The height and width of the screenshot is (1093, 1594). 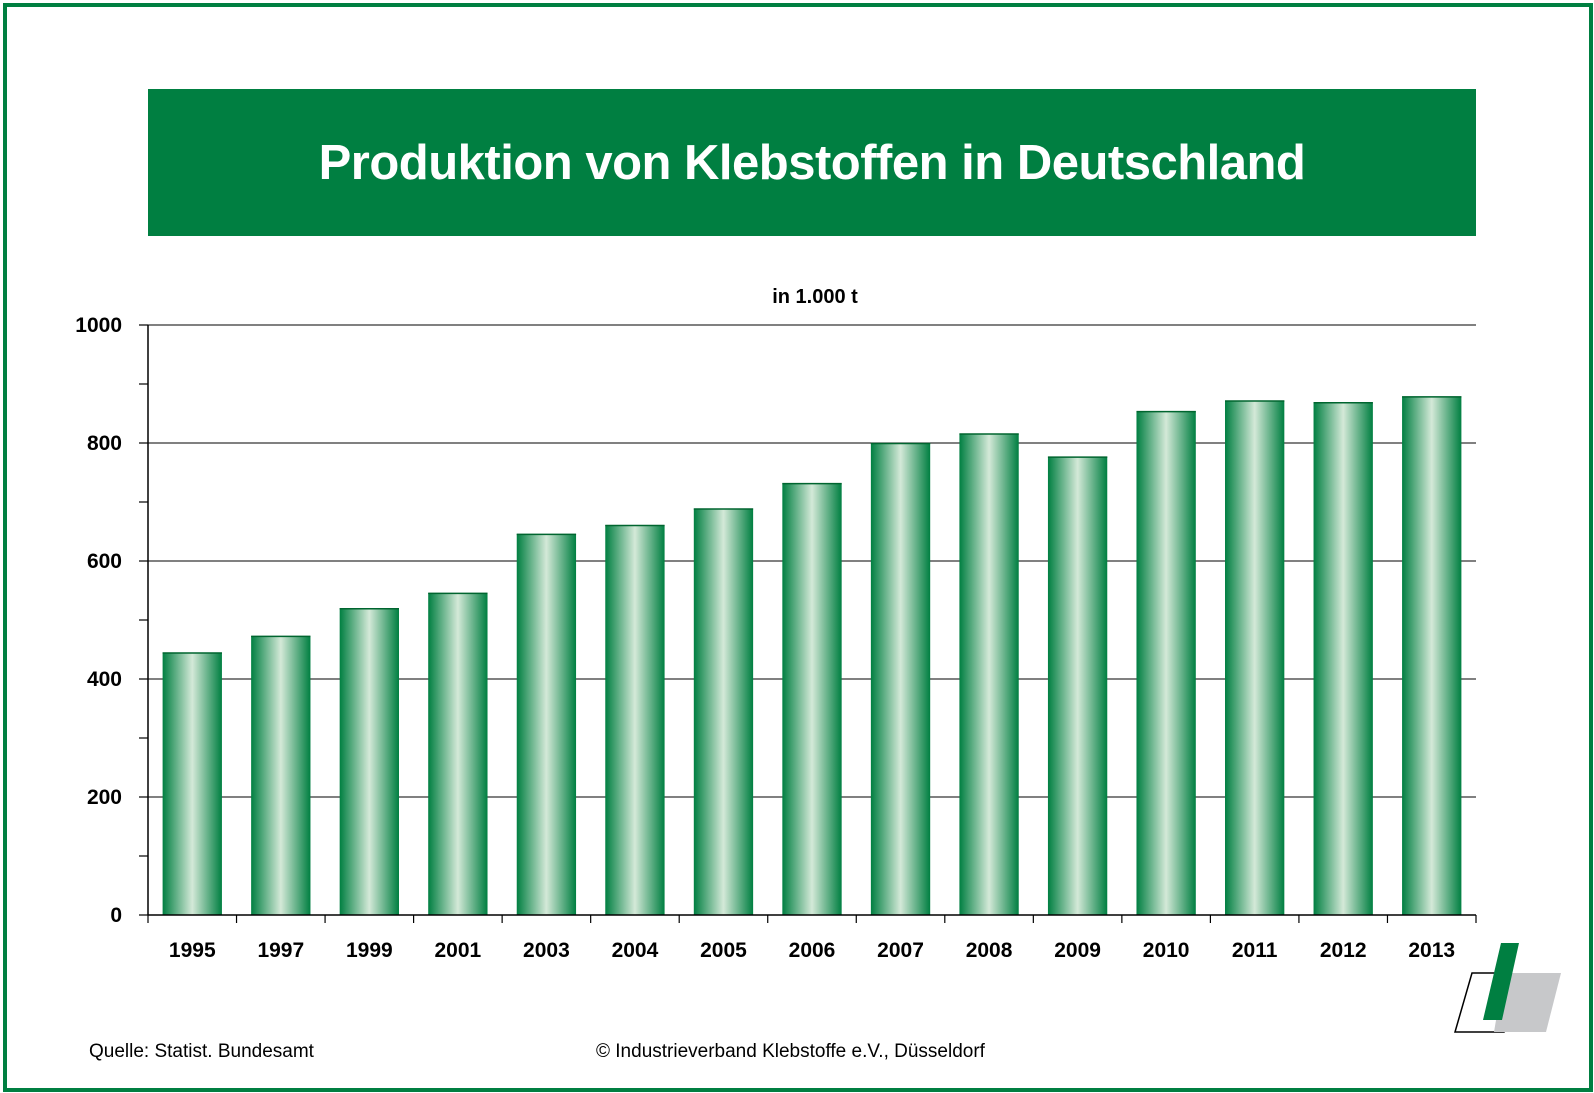 I want to click on x-tick-label: 2009, so click(x=1077, y=950).